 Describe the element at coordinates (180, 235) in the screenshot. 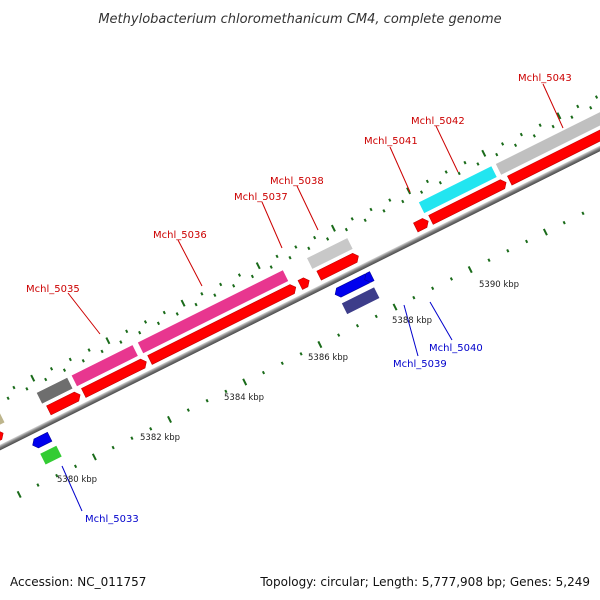

I see `gene-label-mchl-5036: Mchl_5036` at that location.